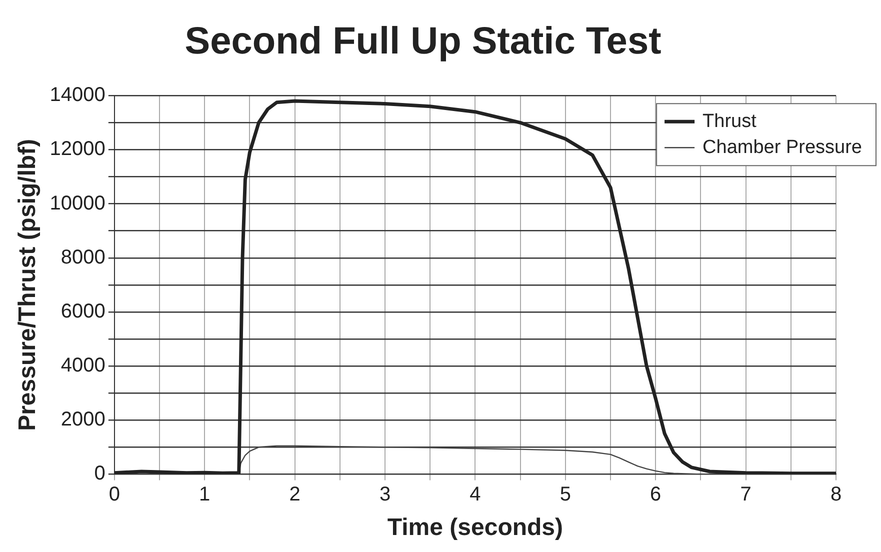 The width and height of the screenshot is (881, 552). I want to click on y-tick-label: 6000, so click(83, 311).